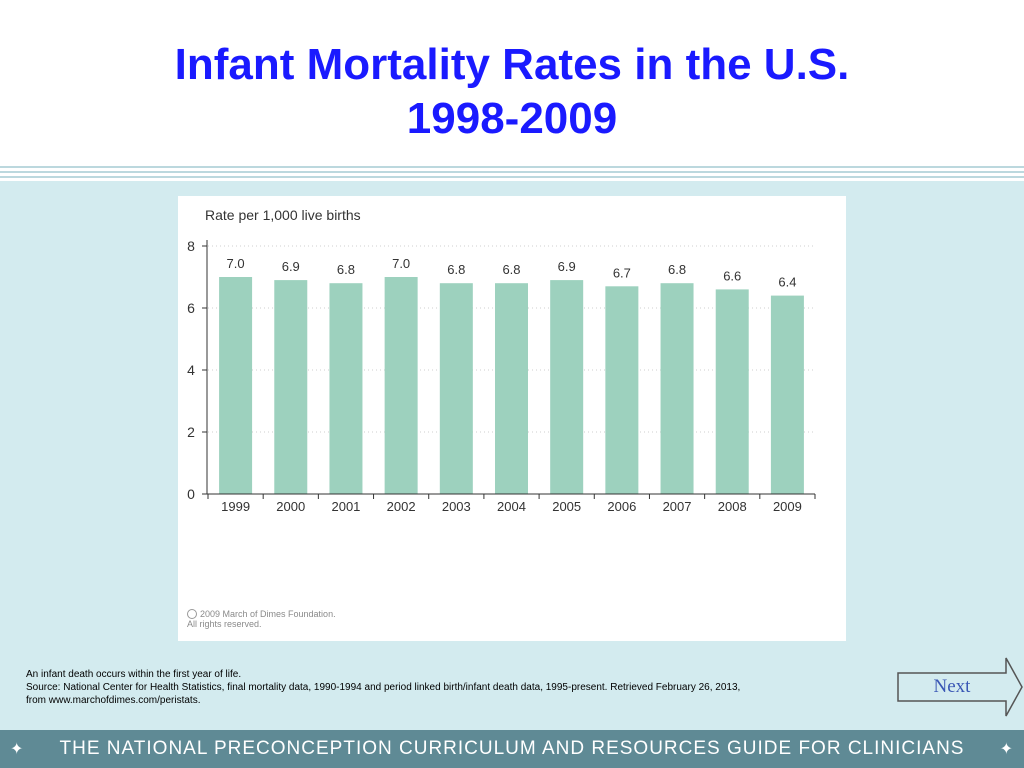  Describe the element at coordinates (566, 506) in the screenshot. I see `x-tick-label: 2005` at that location.